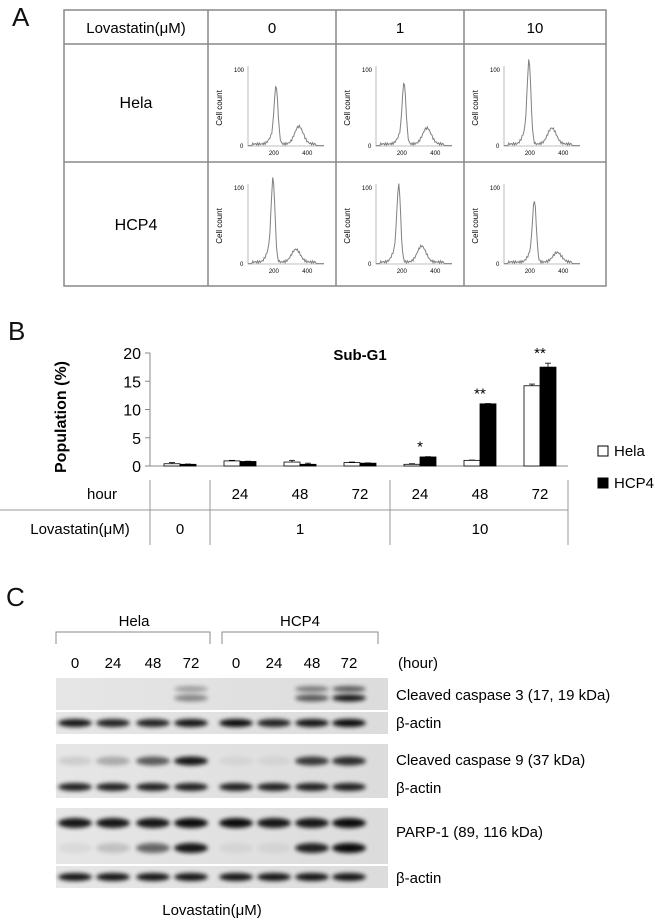 This screenshot has width=655, height=921. What do you see at coordinates (113, 663) in the screenshot?
I see `lane-1: 24` at bounding box center [113, 663].